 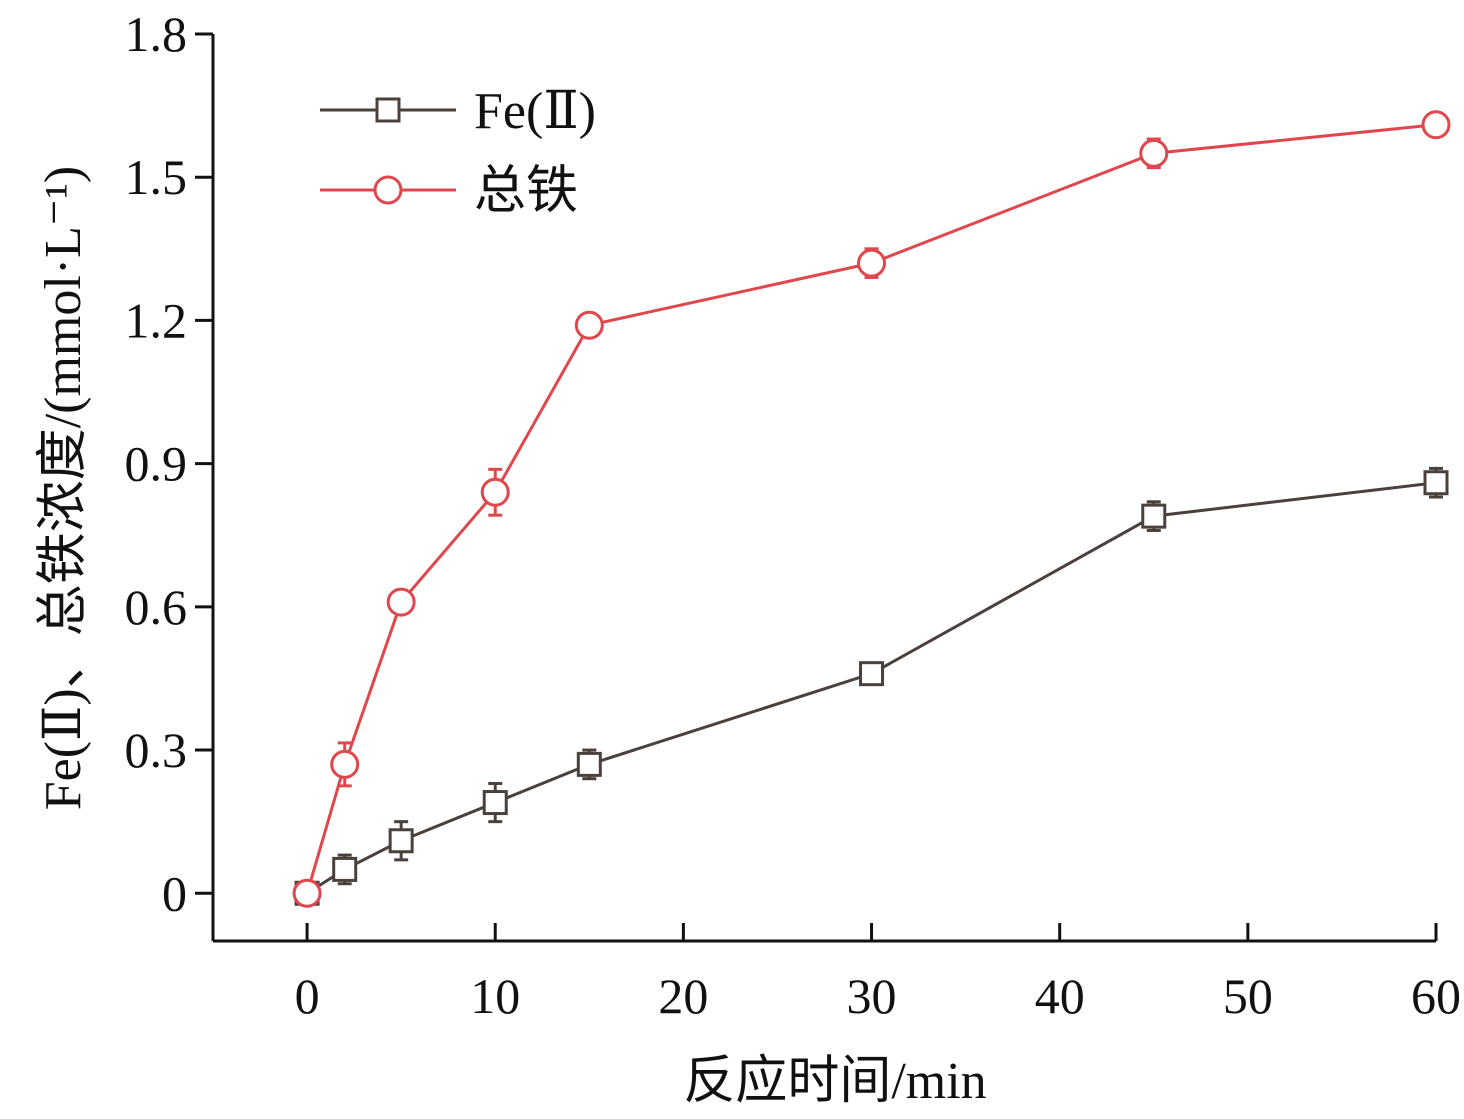 What do you see at coordinates (156, 464) in the screenshot?
I see `y-tick-label: 0.9` at bounding box center [156, 464].